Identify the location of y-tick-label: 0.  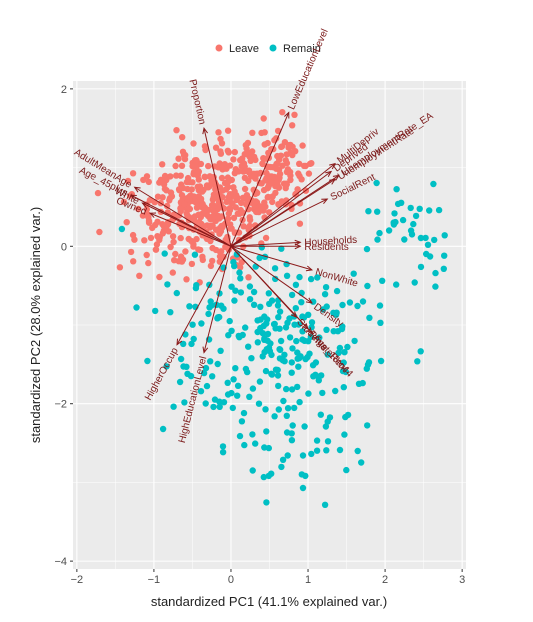
(64, 247).